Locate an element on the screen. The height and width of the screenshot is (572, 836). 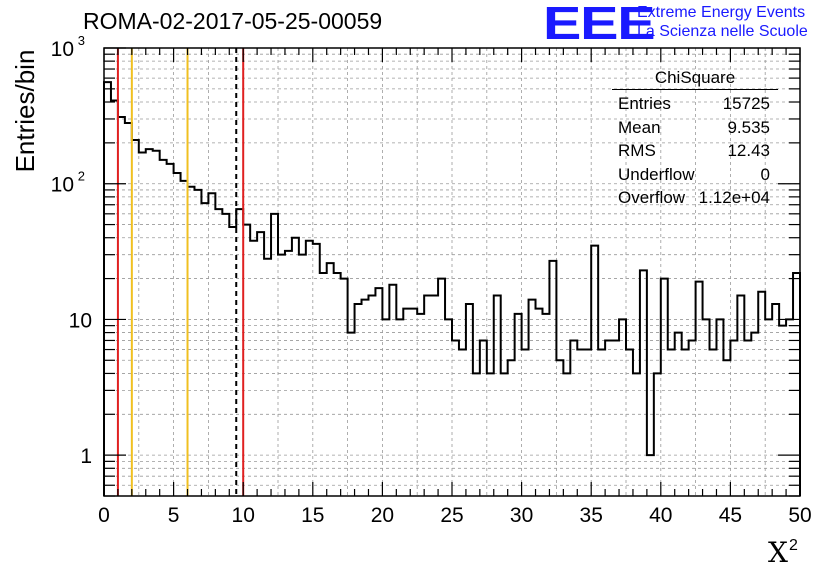
run-title: ROMA-02-2017-05-25-00059 is located at coordinates (233, 21).